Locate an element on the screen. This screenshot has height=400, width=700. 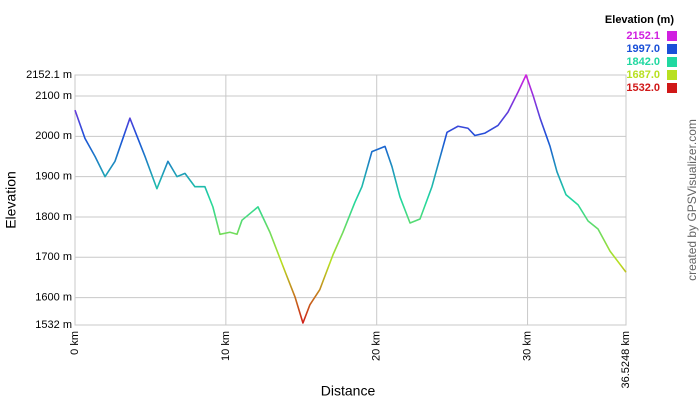
y-axis-title: Elevation is located at coordinates (11, 200).